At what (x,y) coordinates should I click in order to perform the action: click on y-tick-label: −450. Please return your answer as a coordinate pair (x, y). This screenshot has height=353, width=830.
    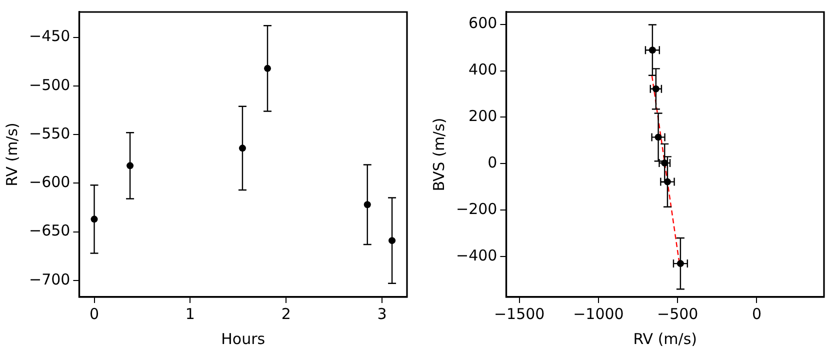
    Looking at the image, I should click on (49, 36).